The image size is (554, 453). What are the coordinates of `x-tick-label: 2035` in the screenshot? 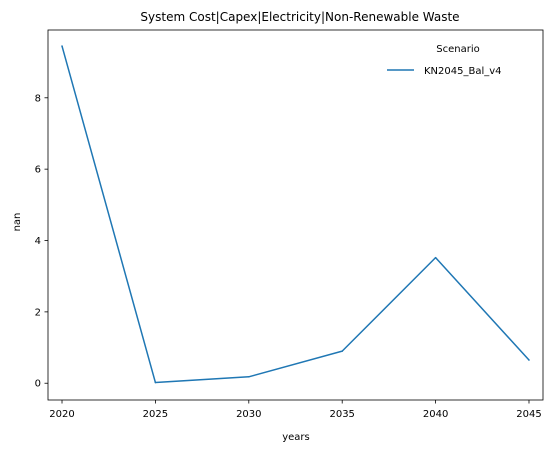 It's located at (341, 414).